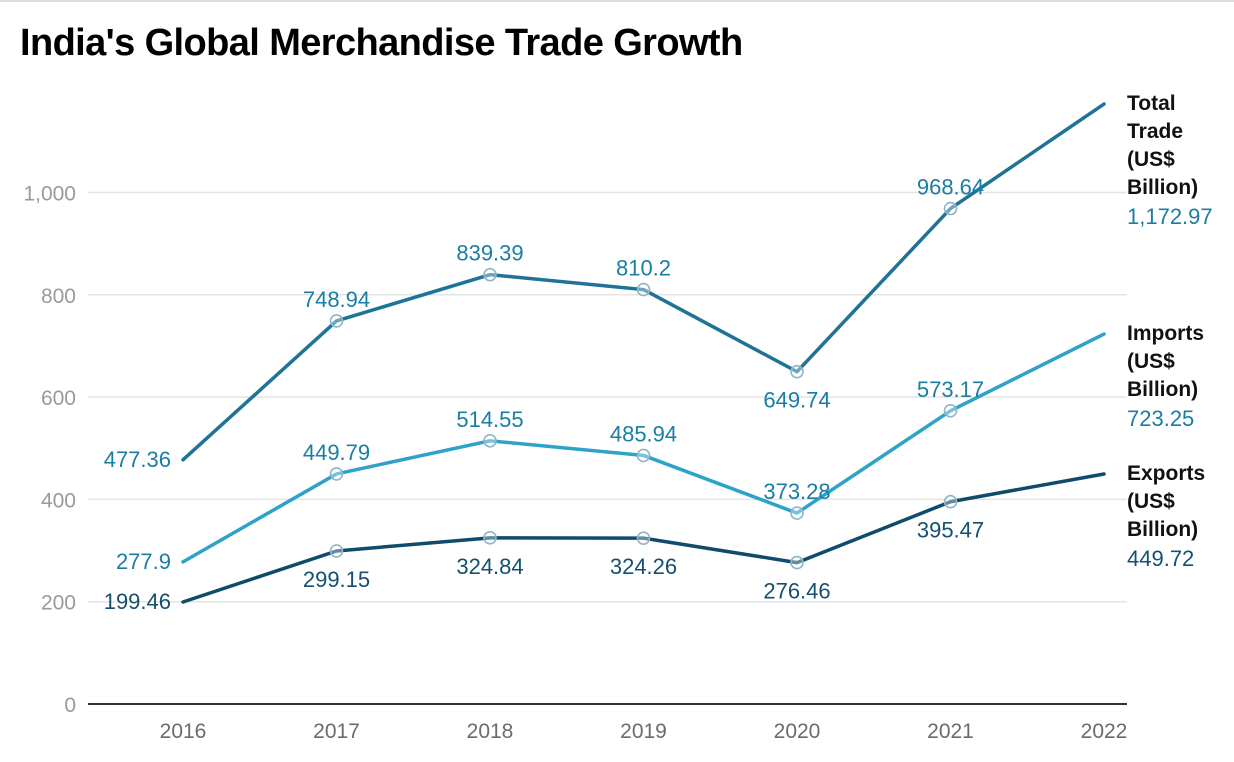  What do you see at coordinates (58, 398) in the screenshot?
I see `y-tick-label: 600` at bounding box center [58, 398].